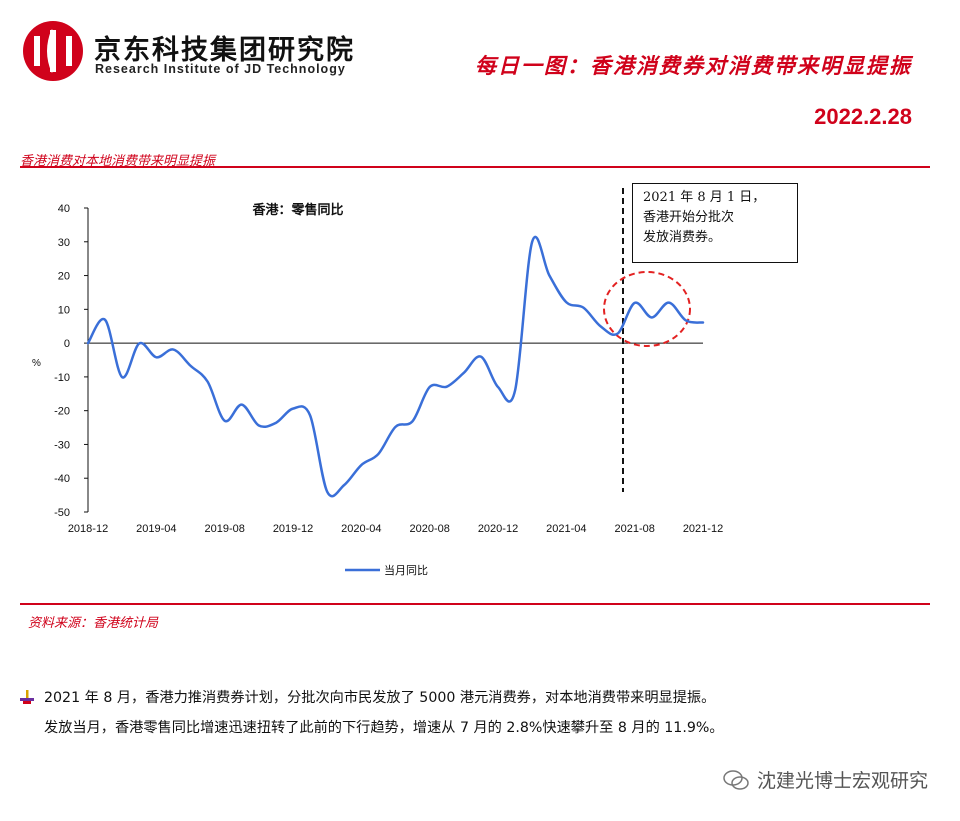 The height and width of the screenshot is (821, 960). I want to click on y-tick-label: 10, so click(64, 310).